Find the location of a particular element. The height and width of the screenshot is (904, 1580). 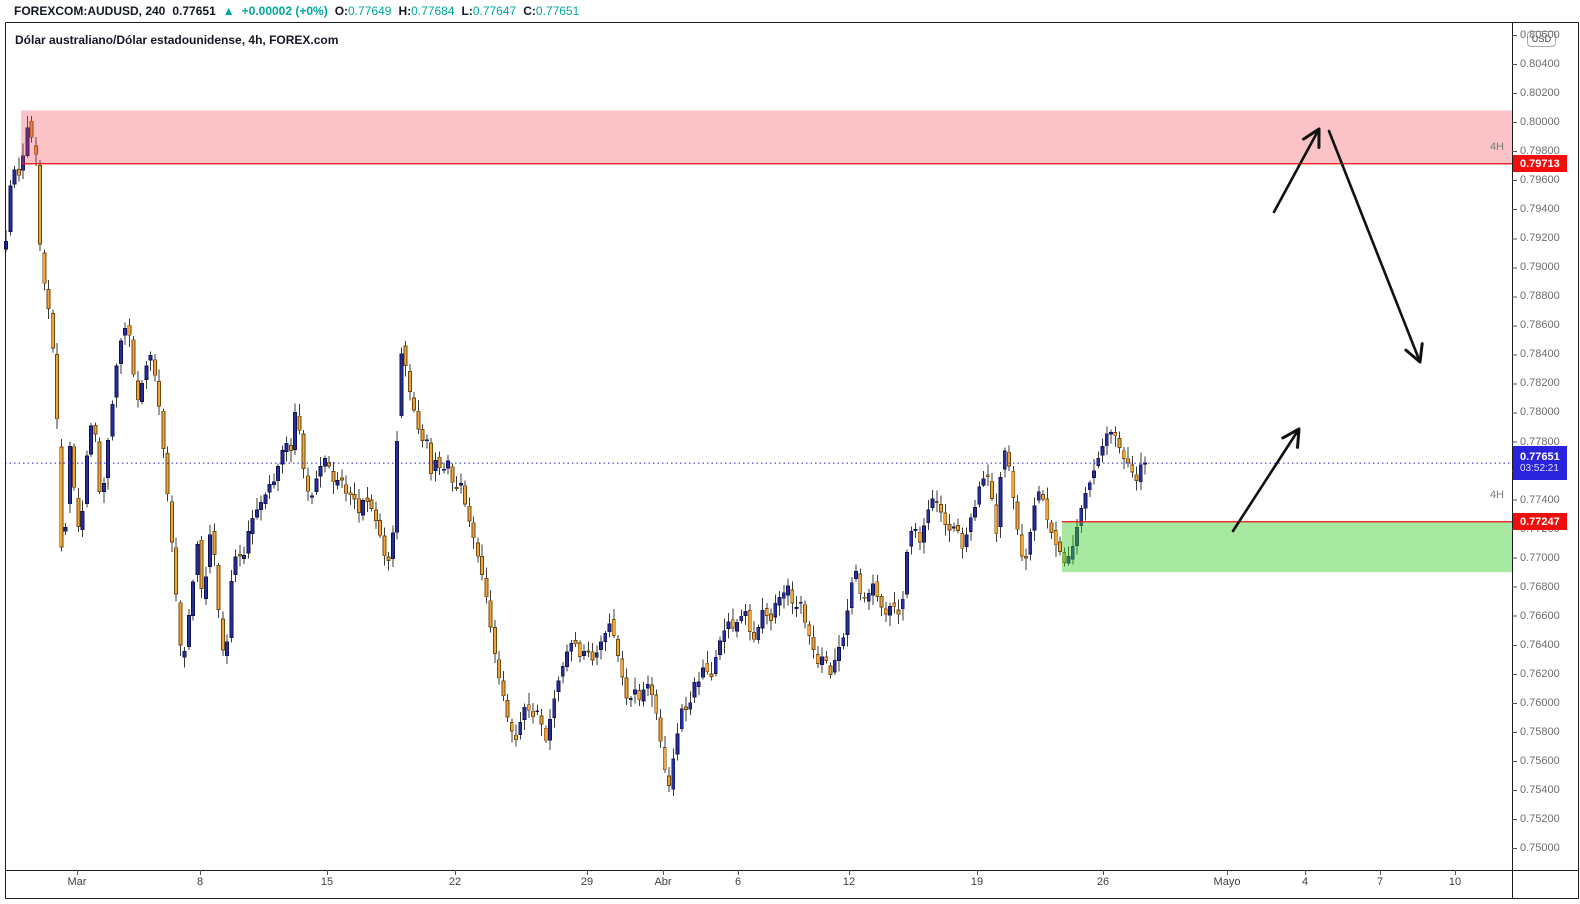

open-label: O: is located at coordinates (341, 11).